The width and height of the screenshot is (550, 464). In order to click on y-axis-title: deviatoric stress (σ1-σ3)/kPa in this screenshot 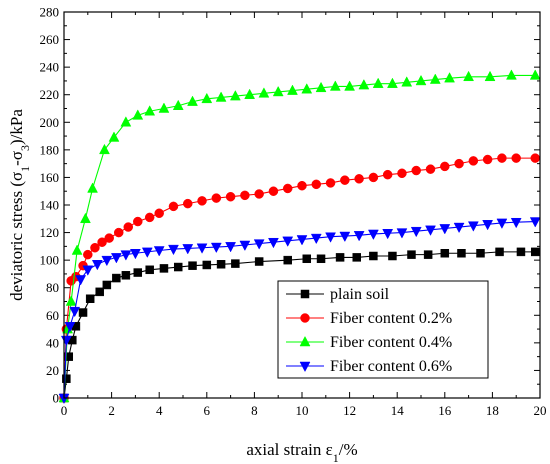, I will do `click(19, 205)`.